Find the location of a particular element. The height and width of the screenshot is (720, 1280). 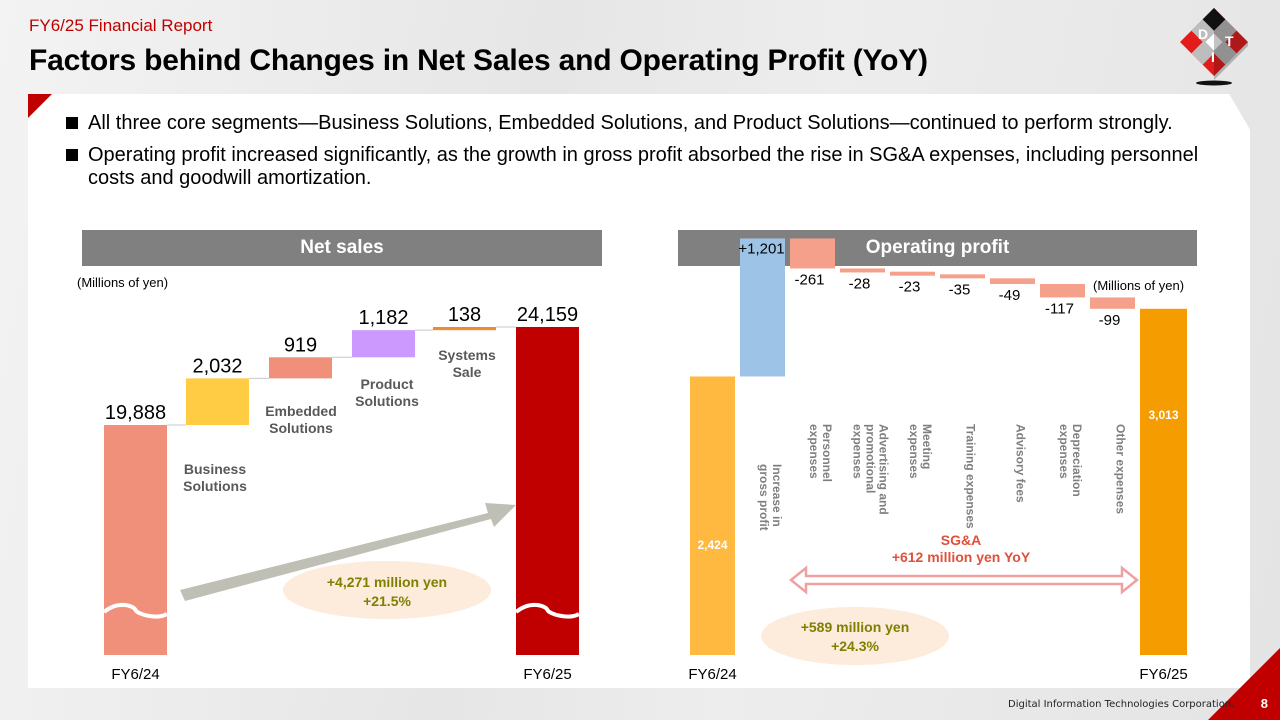

op-profit-category-label-group: Increase in is located at coordinates (777, 495).